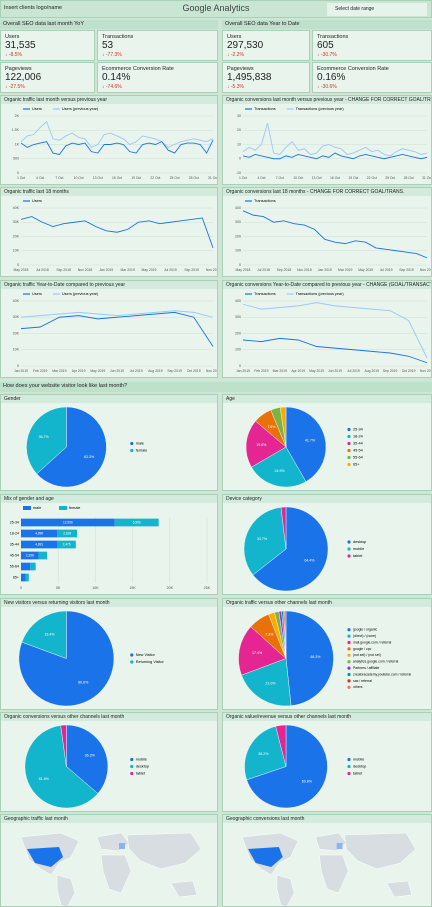  Describe the element at coordinates (118, 37) in the screenshot. I see `kpi-label: Transactions` at that location.